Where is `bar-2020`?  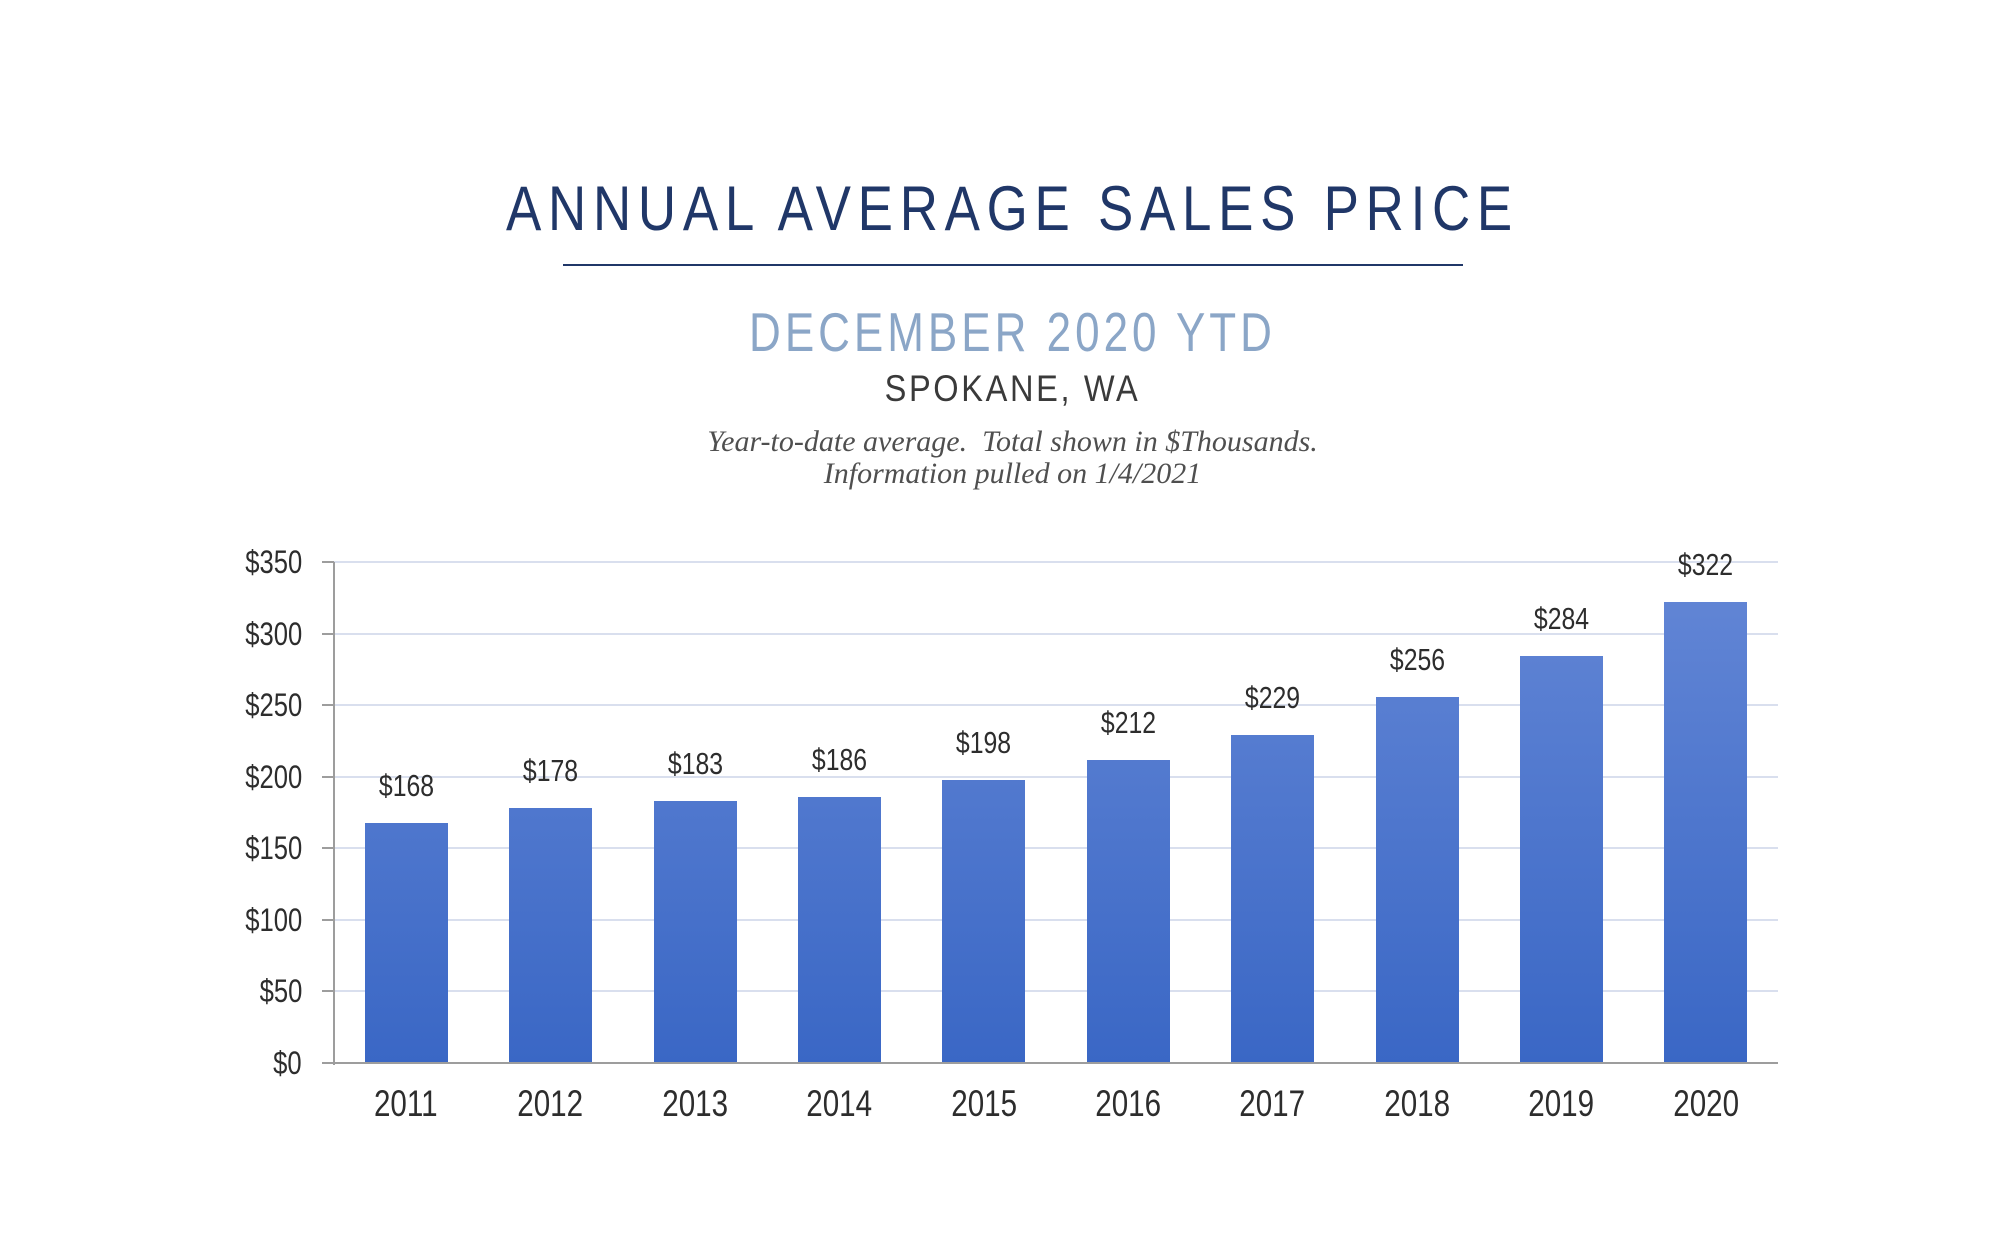 bar-2020 is located at coordinates (1706, 832).